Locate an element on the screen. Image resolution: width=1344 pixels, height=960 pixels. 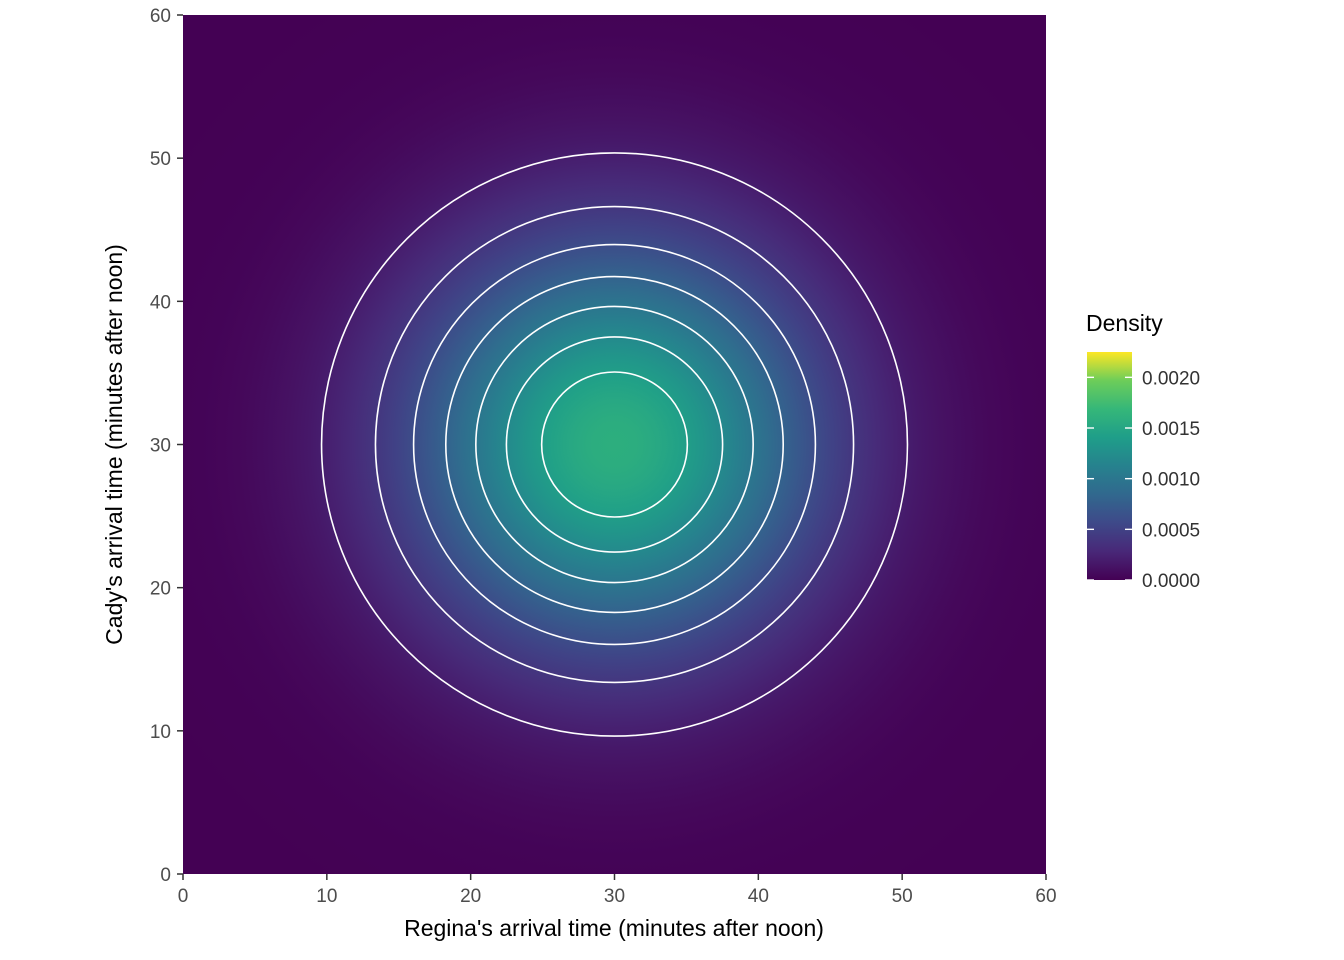
legend-tick-label: 0.0020 is located at coordinates (1171, 378).